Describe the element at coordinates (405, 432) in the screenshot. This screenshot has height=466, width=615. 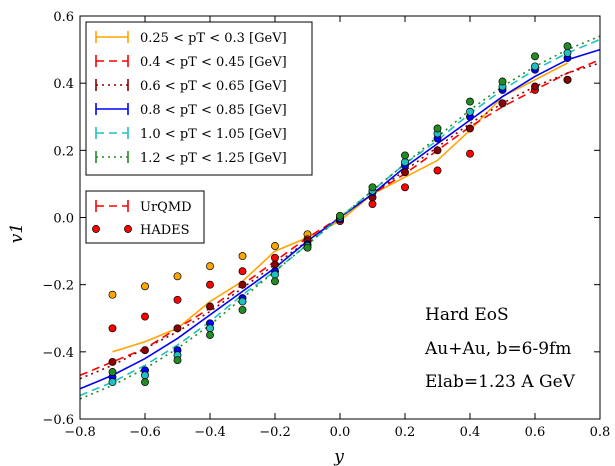
I see `x-tick-label-5: 0.2` at that location.